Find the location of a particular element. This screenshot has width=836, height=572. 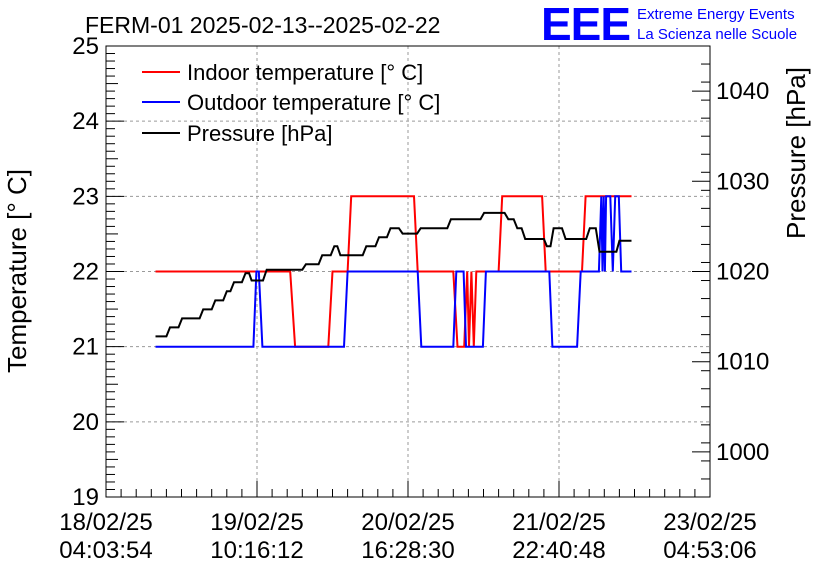

x-tick-label: 19/02/25 10:16:12 is located at coordinates (256, 536).